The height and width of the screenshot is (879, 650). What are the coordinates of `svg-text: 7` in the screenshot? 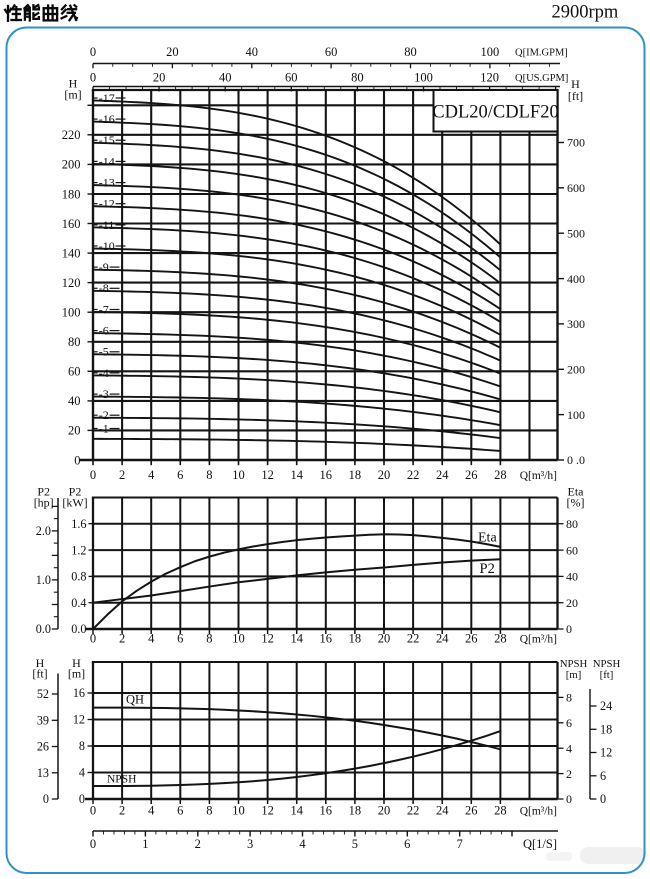 It's located at (460, 844).